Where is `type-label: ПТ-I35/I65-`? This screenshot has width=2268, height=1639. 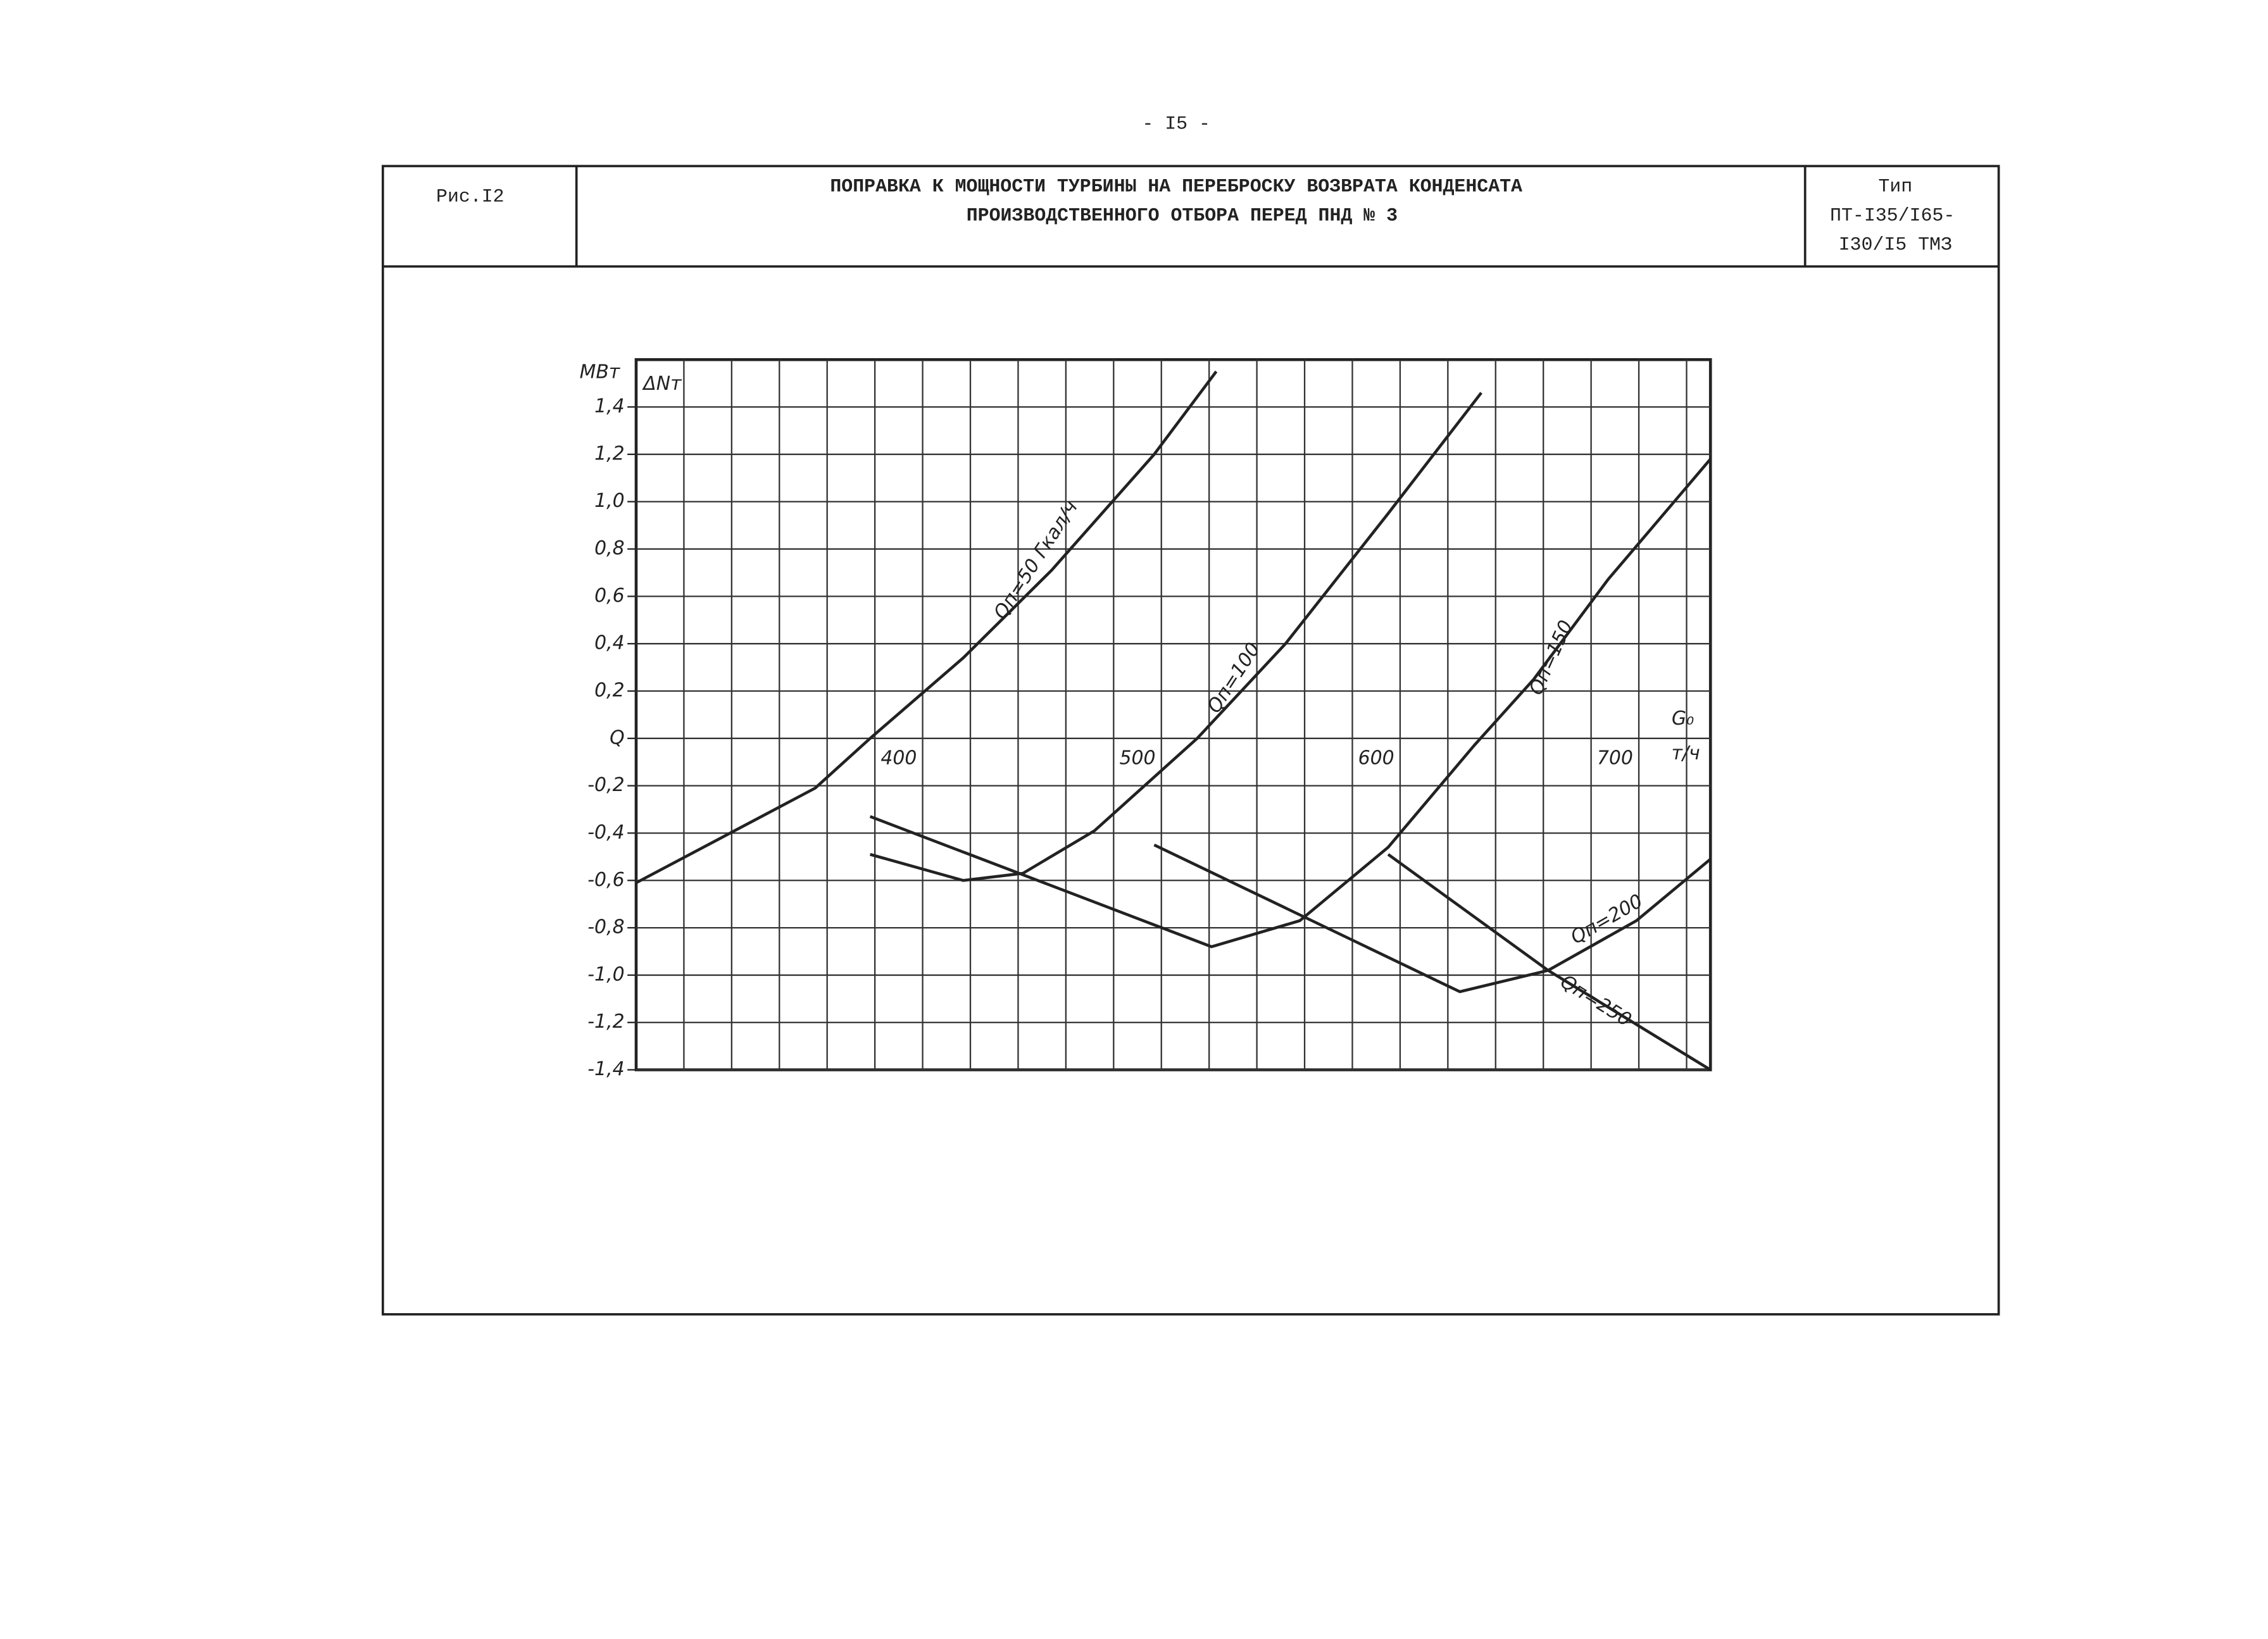
type-label: ПТ-I35/I65- is located at coordinates (1893, 215).